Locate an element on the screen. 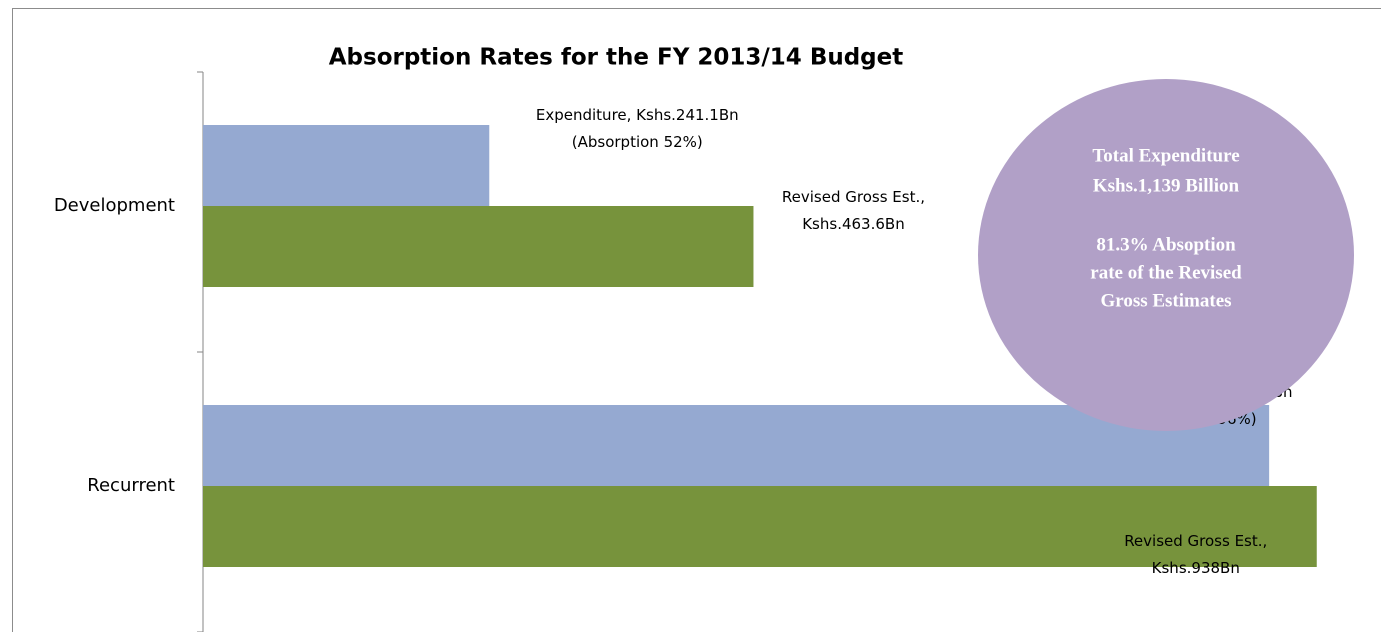  annotation: Total Expenditure is located at coordinates (1165, 155).